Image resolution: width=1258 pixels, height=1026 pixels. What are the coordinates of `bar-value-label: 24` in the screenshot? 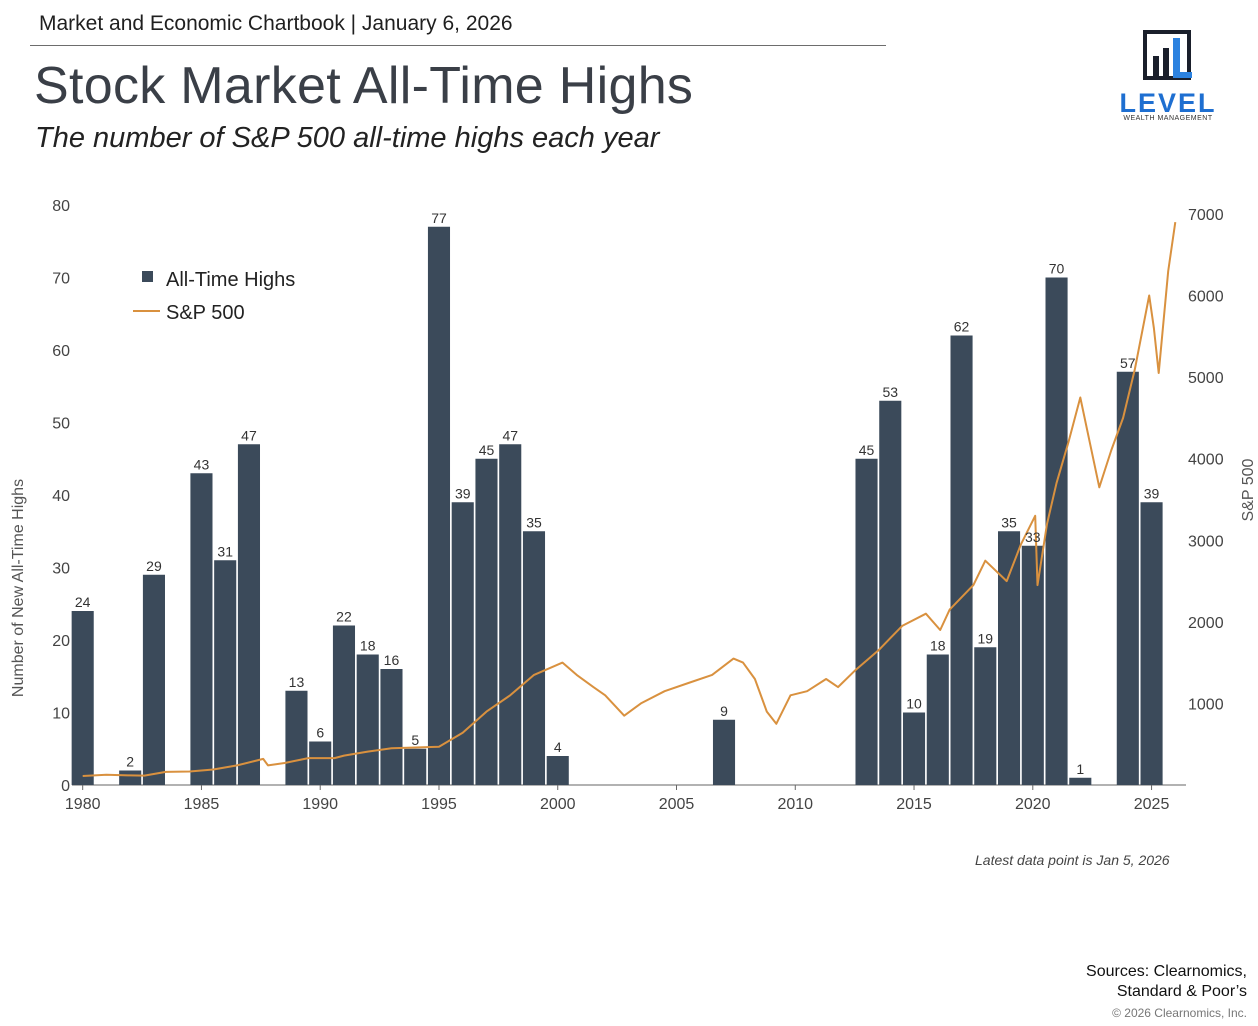 It's located at (83, 602).